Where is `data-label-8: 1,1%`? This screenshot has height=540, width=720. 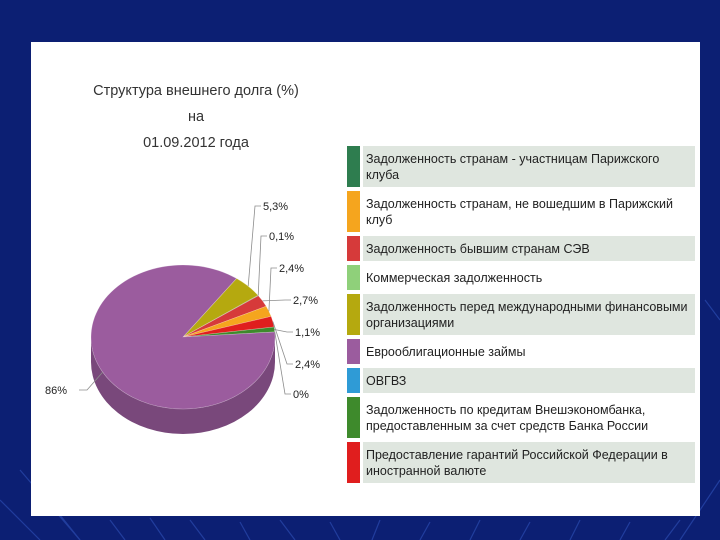
data-label-8: 1,1% is located at coordinates (307, 333).